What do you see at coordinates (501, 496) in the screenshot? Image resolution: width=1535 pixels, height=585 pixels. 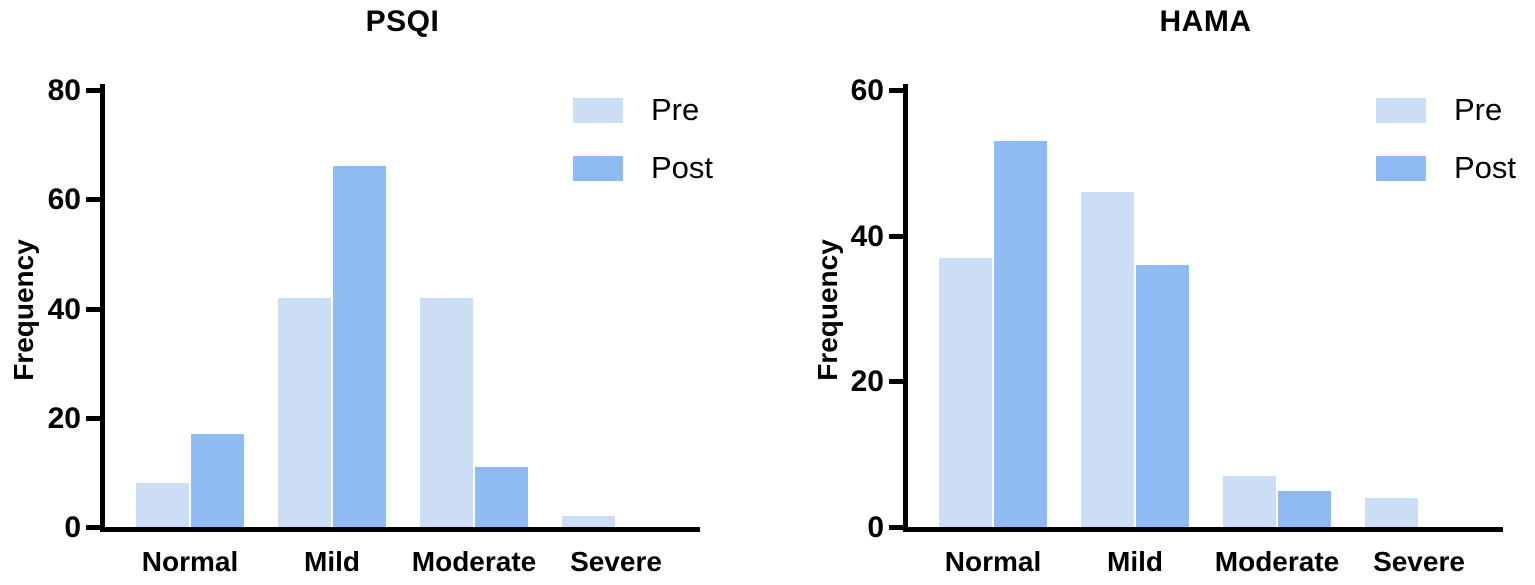 I see `bar-psqi-moderate-post` at bounding box center [501, 496].